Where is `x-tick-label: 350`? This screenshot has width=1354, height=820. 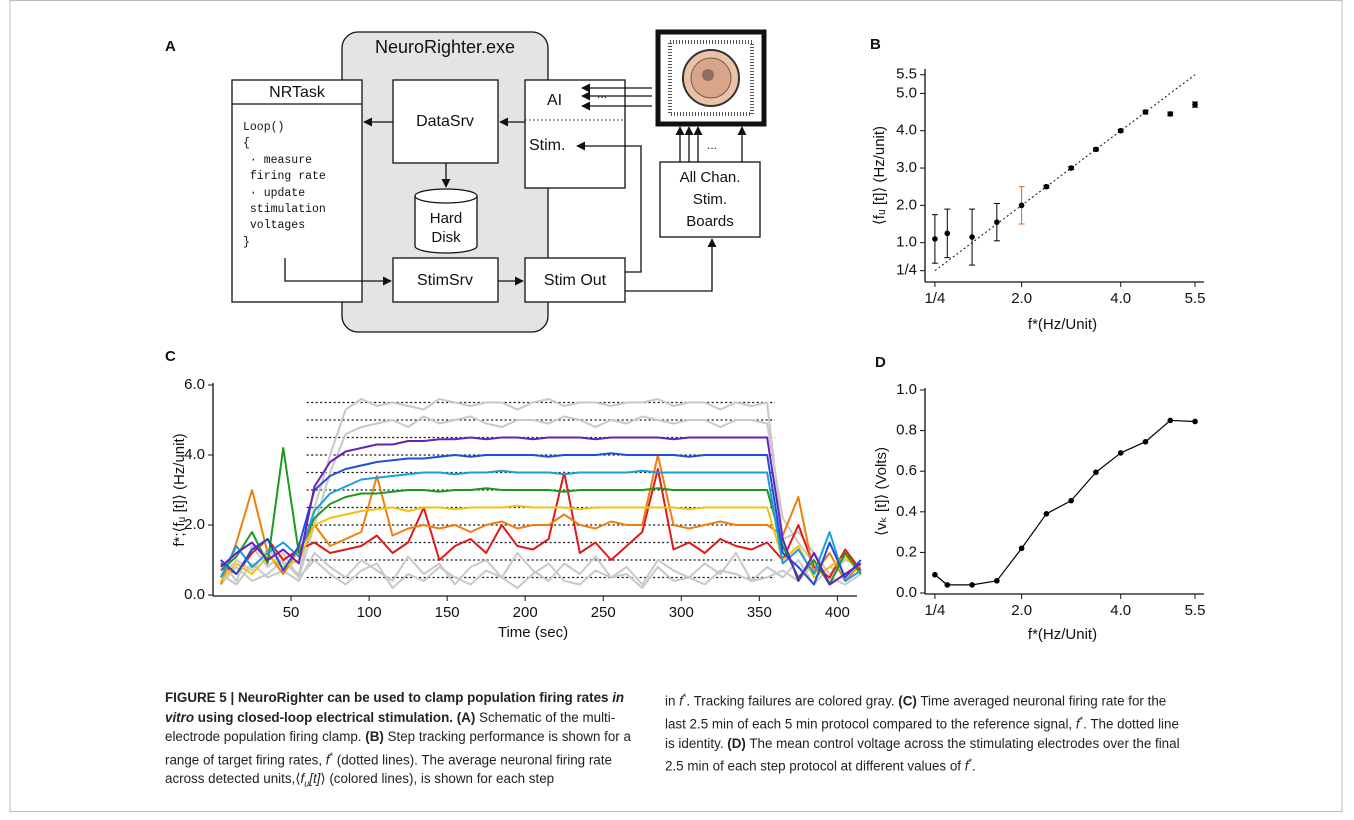
x-tick-label: 350 is located at coordinates (759, 612).